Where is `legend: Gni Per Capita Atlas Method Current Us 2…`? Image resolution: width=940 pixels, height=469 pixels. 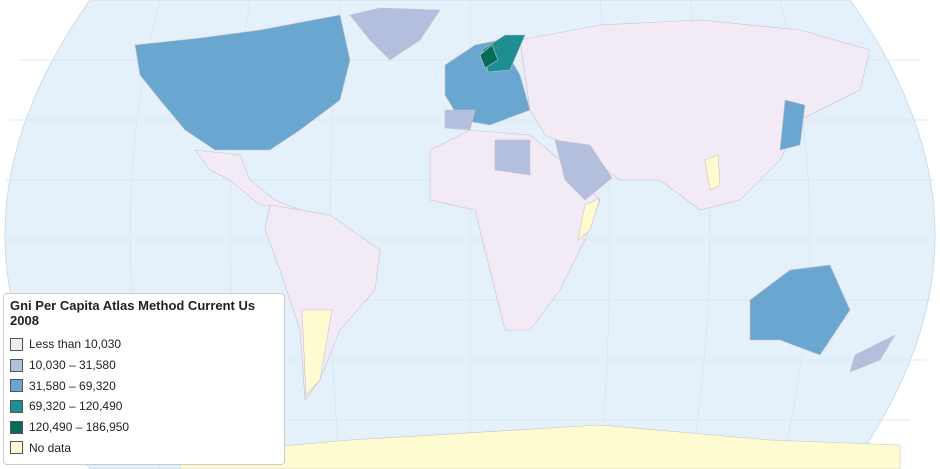 legend: Gni Per Capita Atlas Method Current Us 2… is located at coordinates (144, 379).